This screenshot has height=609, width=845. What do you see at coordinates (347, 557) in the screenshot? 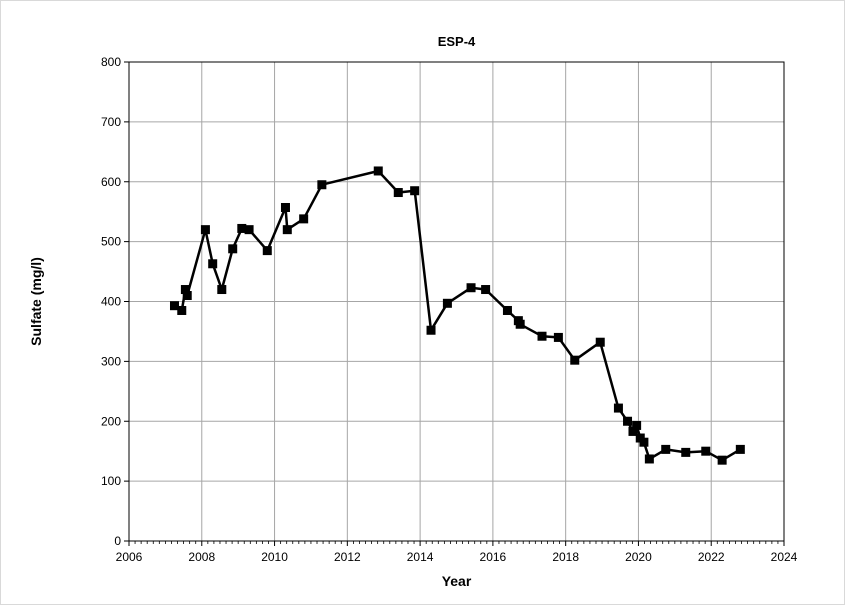
I see `x-tick-label: 2012` at bounding box center [347, 557].